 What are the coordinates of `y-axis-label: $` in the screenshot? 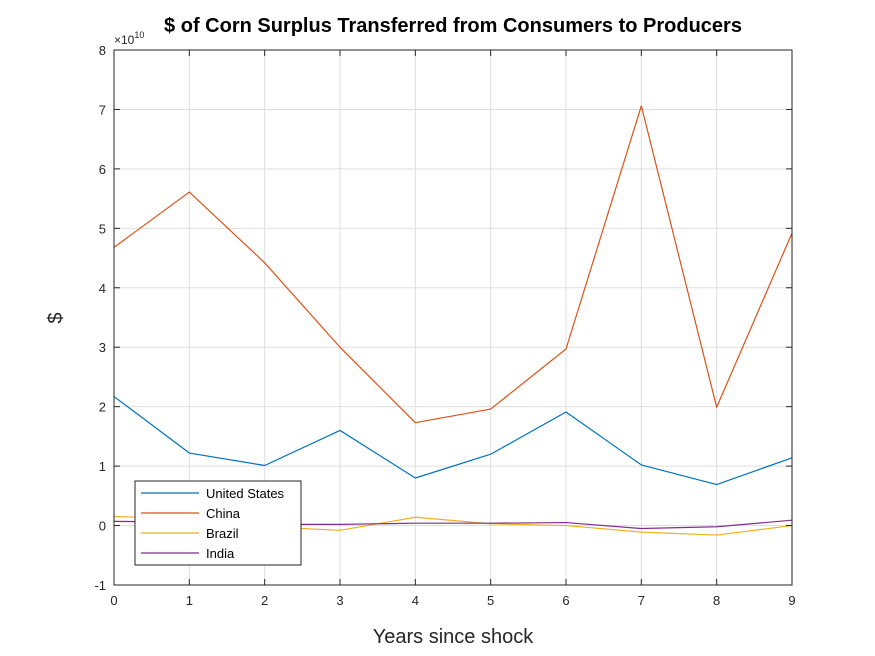 It's located at (56, 317).